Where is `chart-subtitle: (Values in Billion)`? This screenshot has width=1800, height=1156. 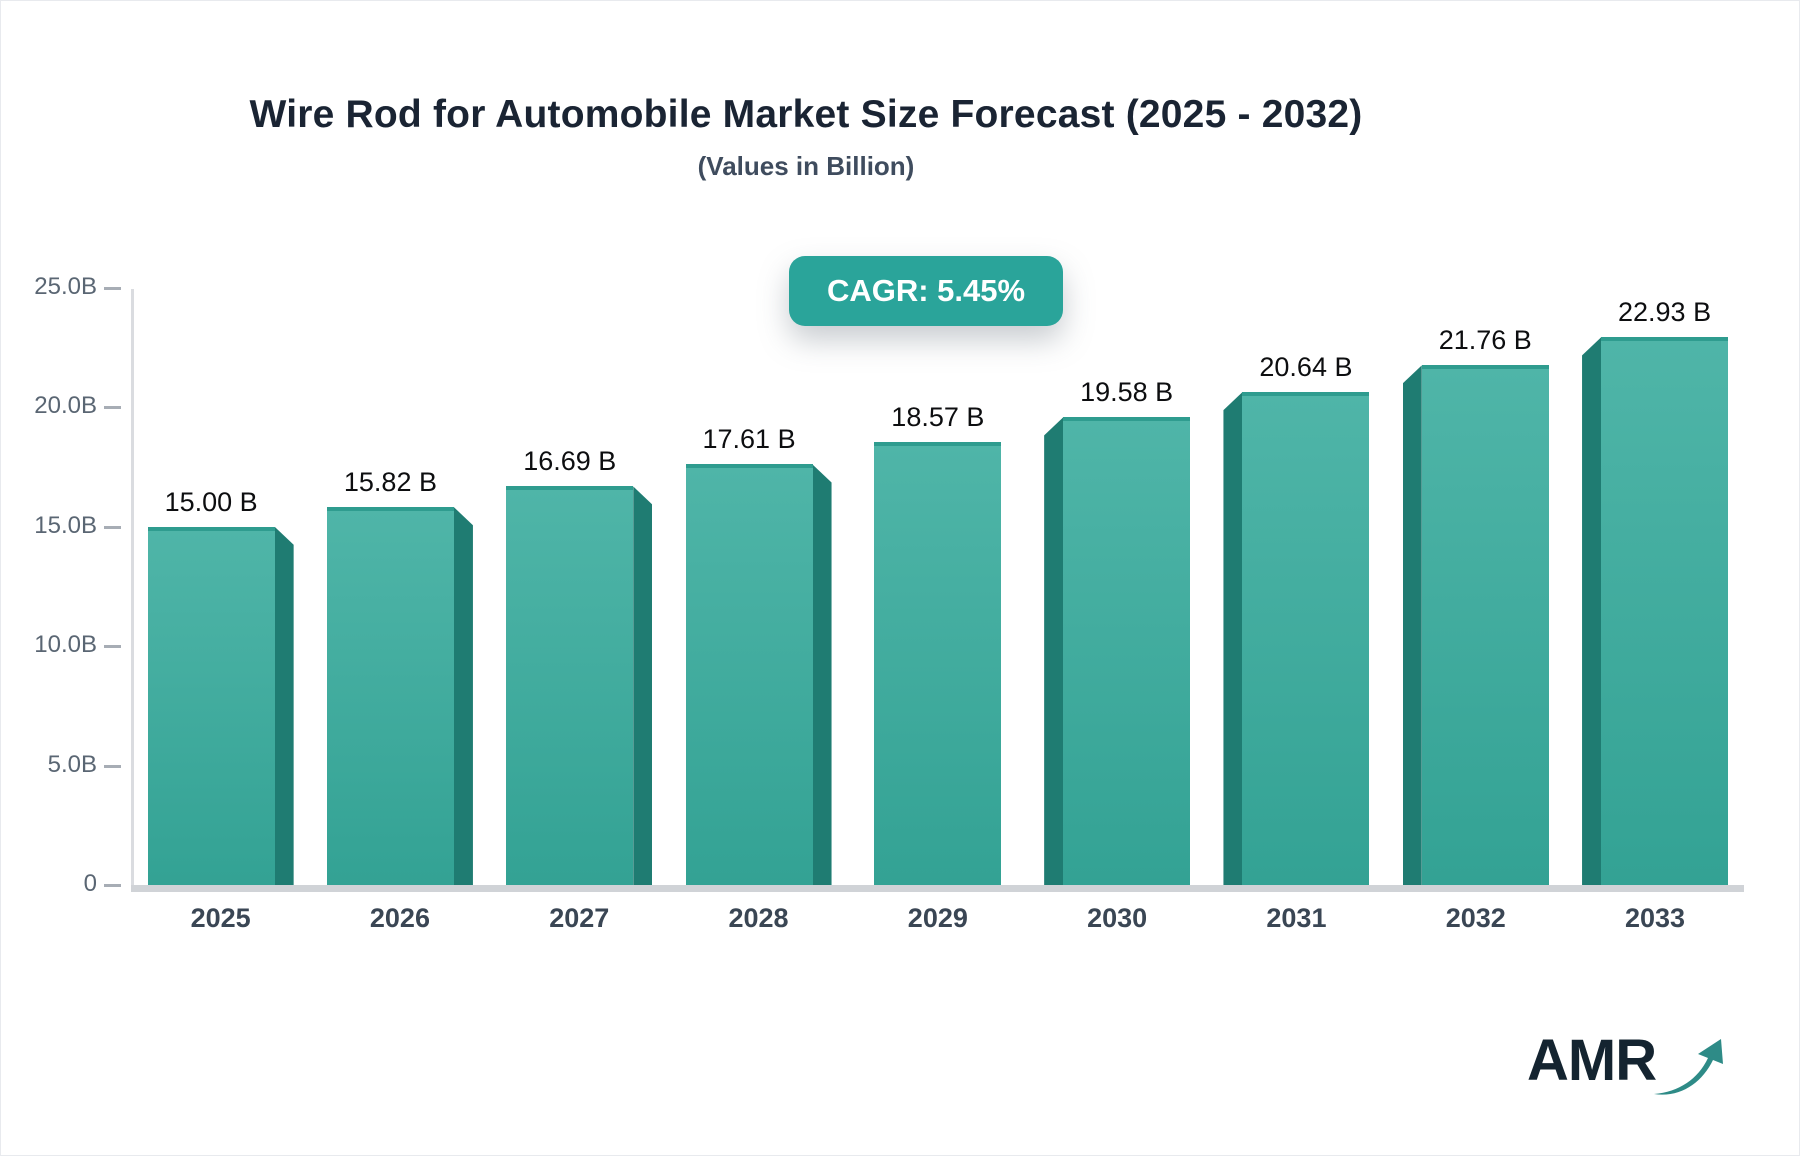 chart-subtitle: (Values in Billion) is located at coordinates (806, 166).